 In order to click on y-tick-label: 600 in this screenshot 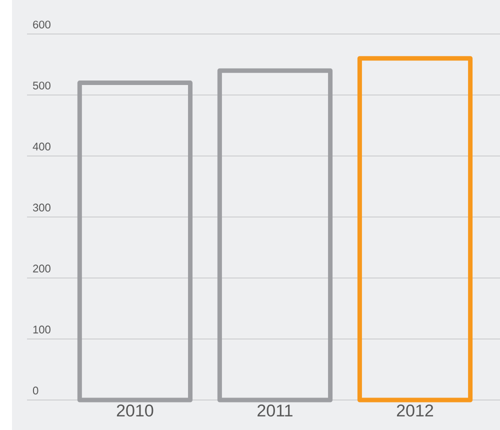, I will do `click(41, 24)`.